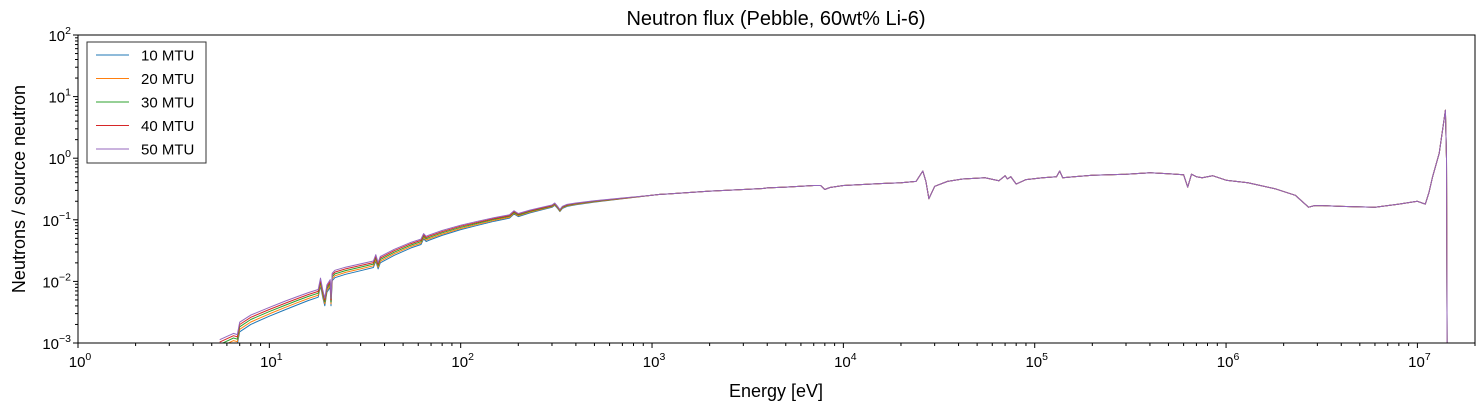 The width and height of the screenshot is (1483, 409). I want to click on y-tick-label: 10⁰, so click(59, 158).